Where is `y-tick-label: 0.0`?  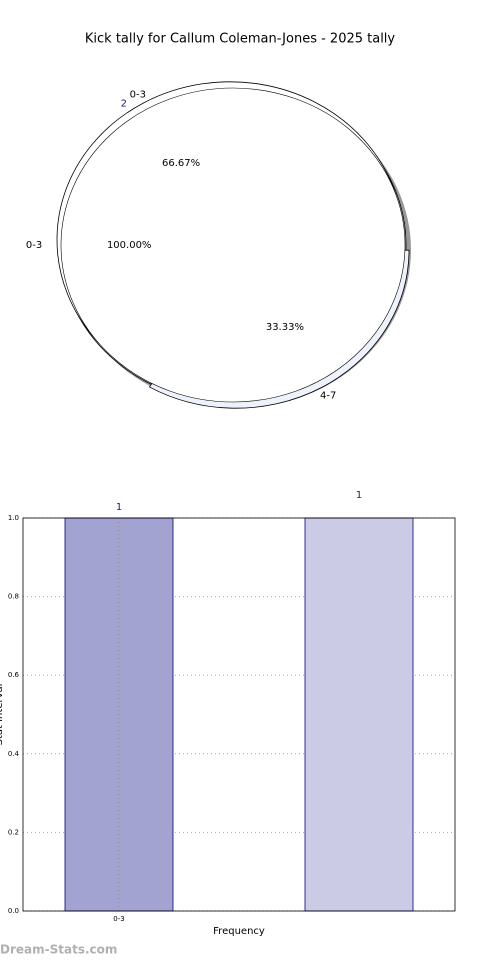 y-tick-label: 0.0 is located at coordinates (13, 911).